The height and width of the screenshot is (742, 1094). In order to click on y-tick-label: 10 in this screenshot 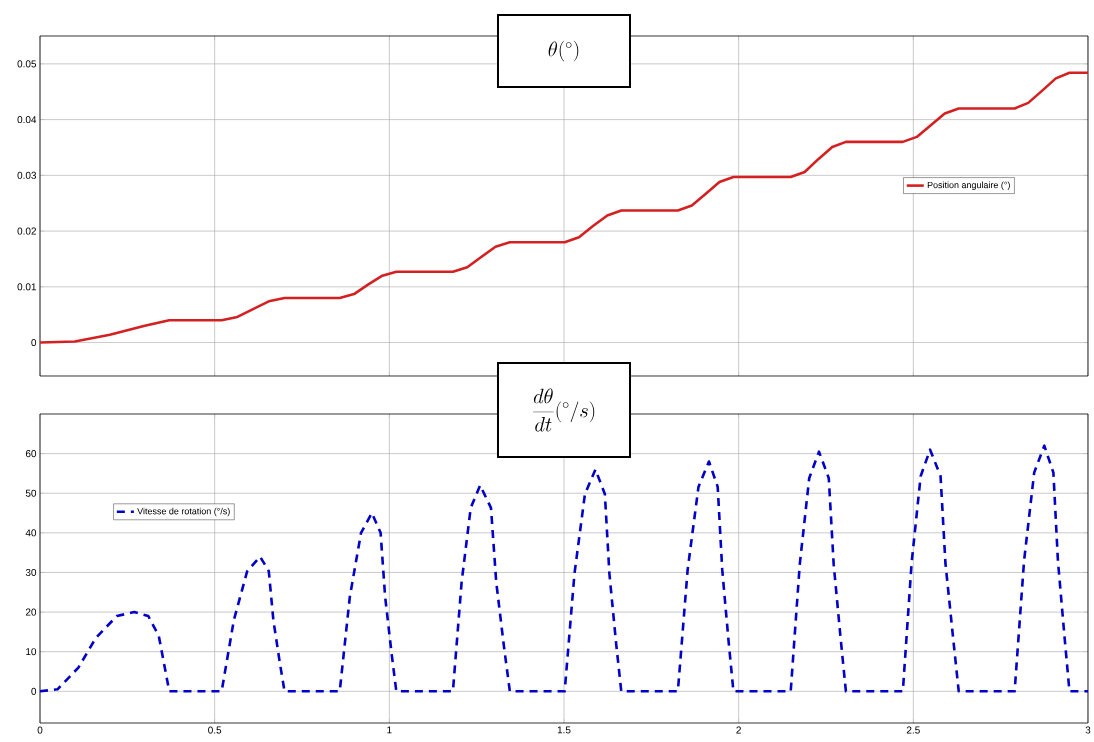, I will do `click(31, 652)`.